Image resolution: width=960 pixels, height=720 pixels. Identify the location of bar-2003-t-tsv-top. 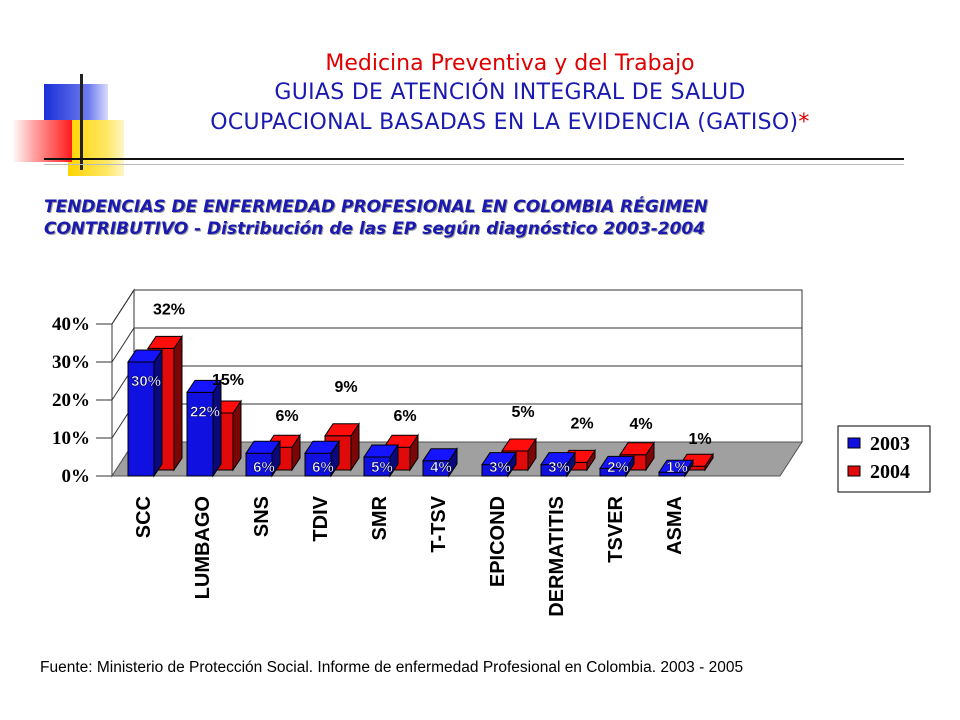
(440, 455).